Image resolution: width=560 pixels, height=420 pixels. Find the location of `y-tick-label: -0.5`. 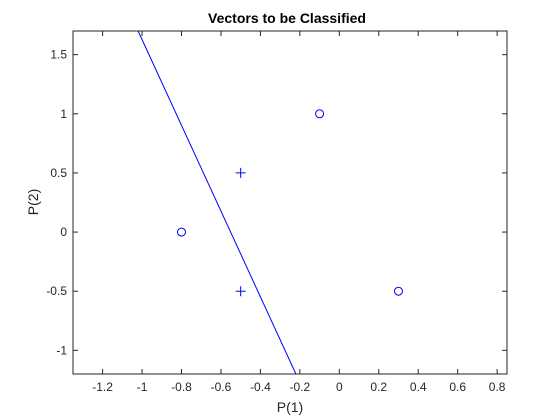

y-tick-label: -0.5 is located at coordinates (56, 291).